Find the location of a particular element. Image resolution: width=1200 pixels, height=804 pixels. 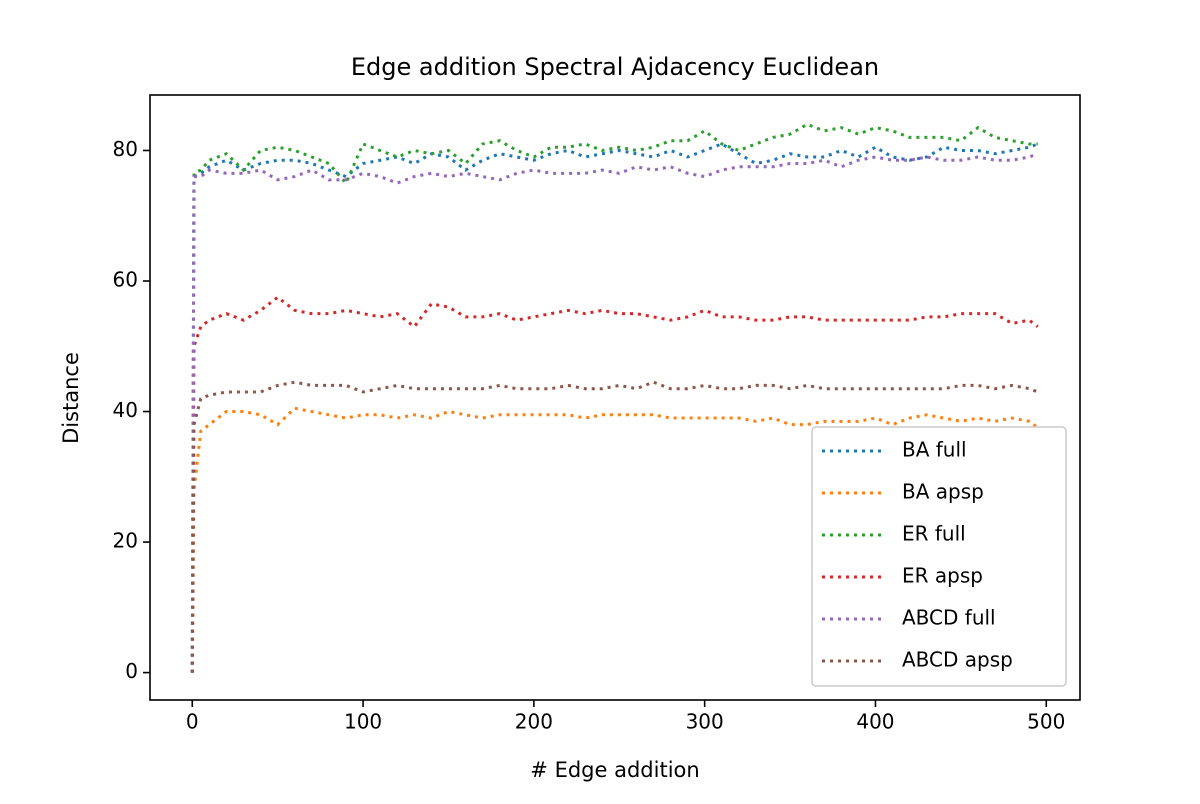

x-tick-label: 400 is located at coordinates (875, 722).